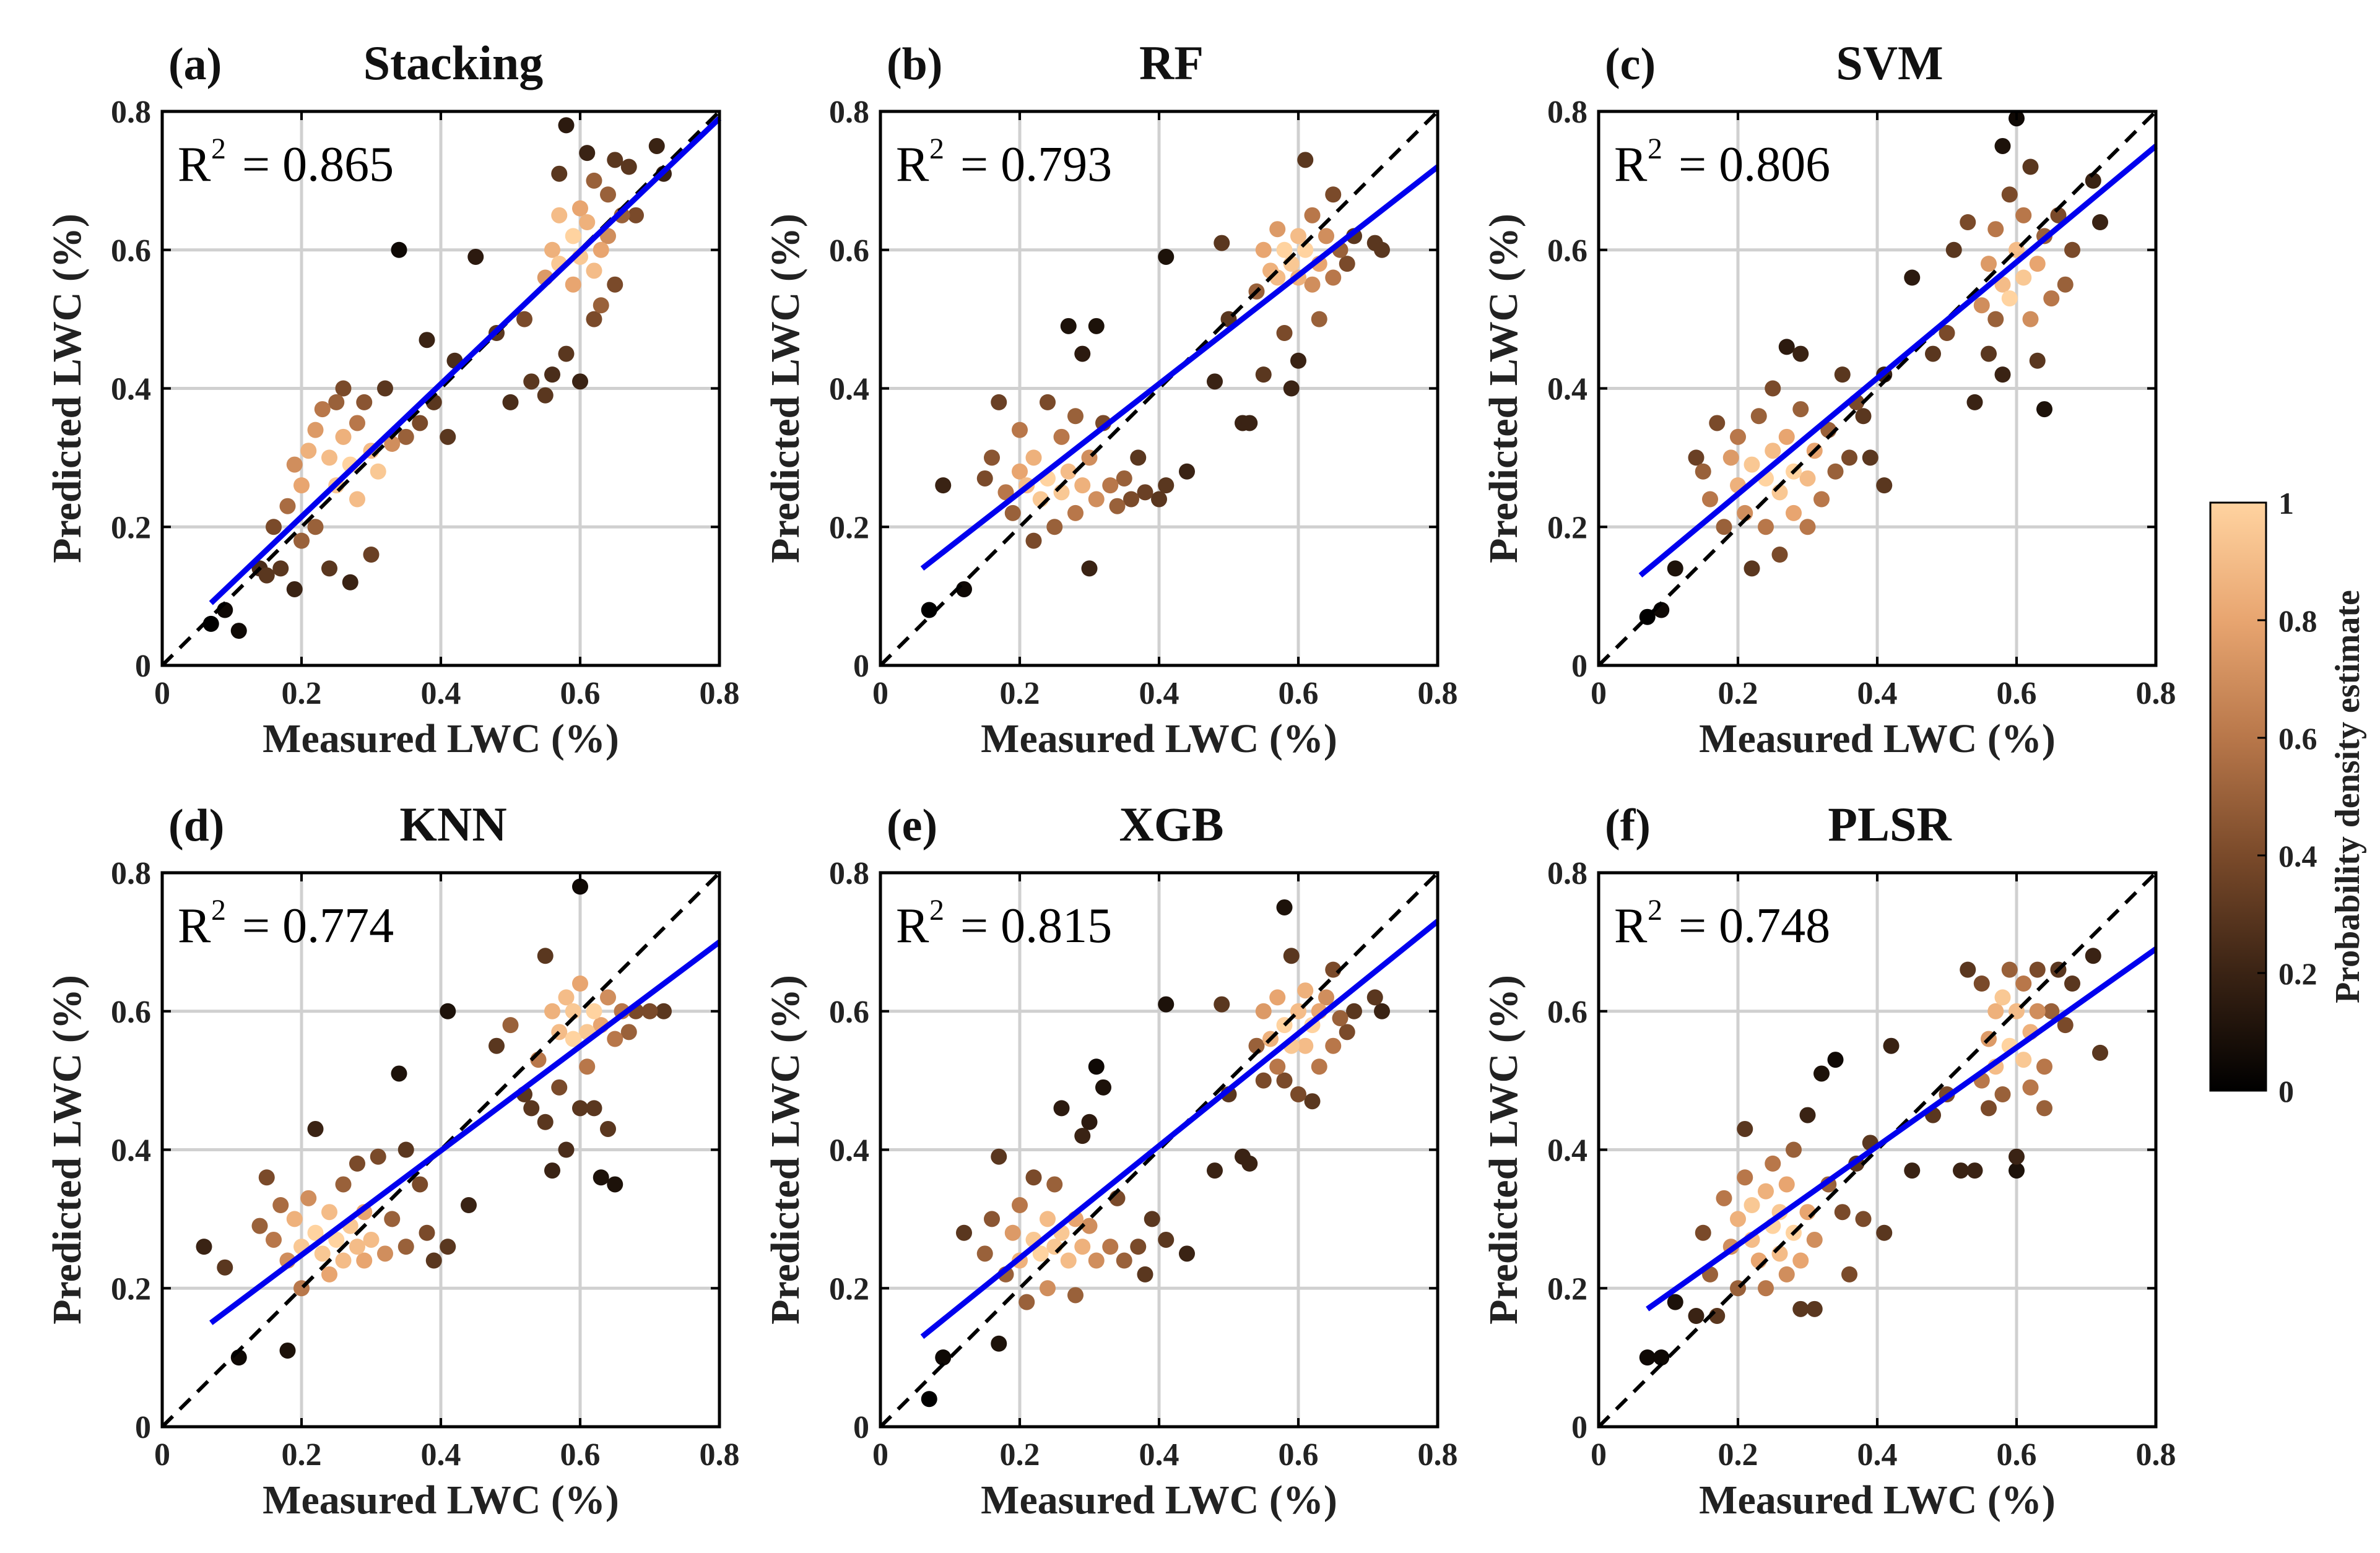 The height and width of the screenshot is (1553, 2380). What do you see at coordinates (2297, 620) in the screenshot?
I see `colorbar-tick-label: 0.8` at bounding box center [2297, 620].